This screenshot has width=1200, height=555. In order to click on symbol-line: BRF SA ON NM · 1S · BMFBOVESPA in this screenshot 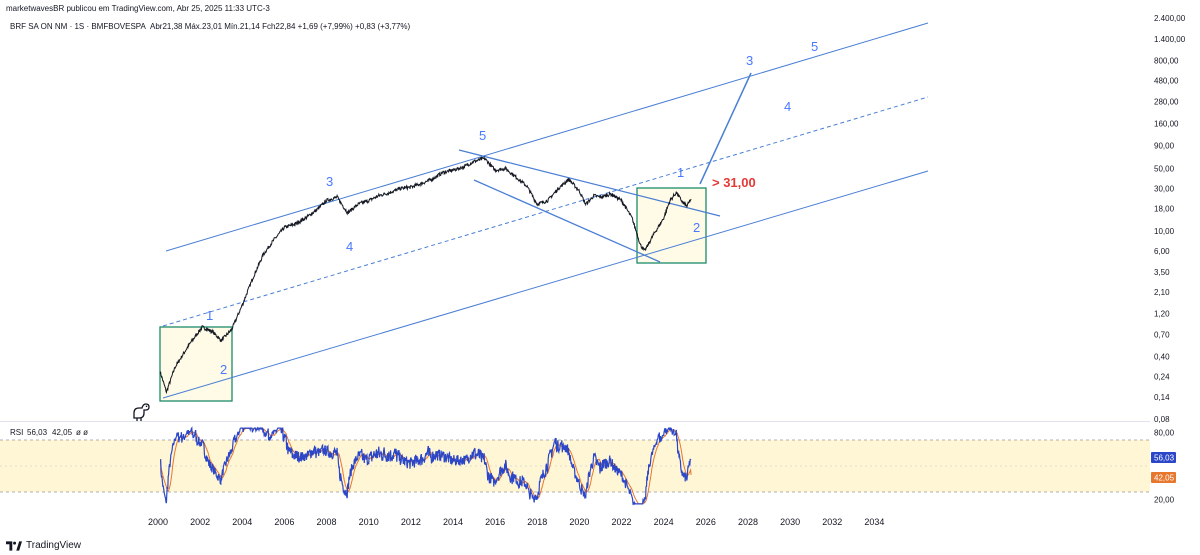, I will do `click(78, 26)`.